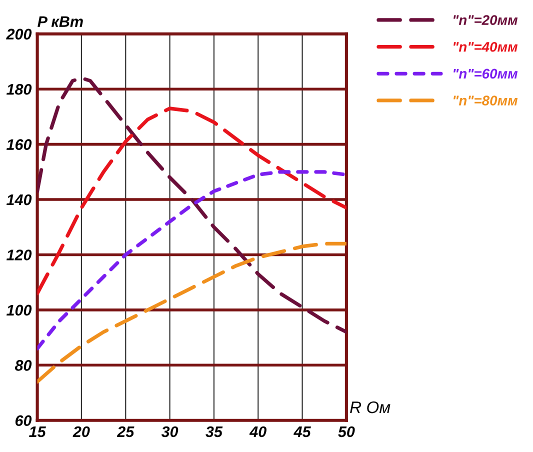 The width and height of the screenshot is (533, 452). I want to click on y-tick-label: 140, so click(19, 200).